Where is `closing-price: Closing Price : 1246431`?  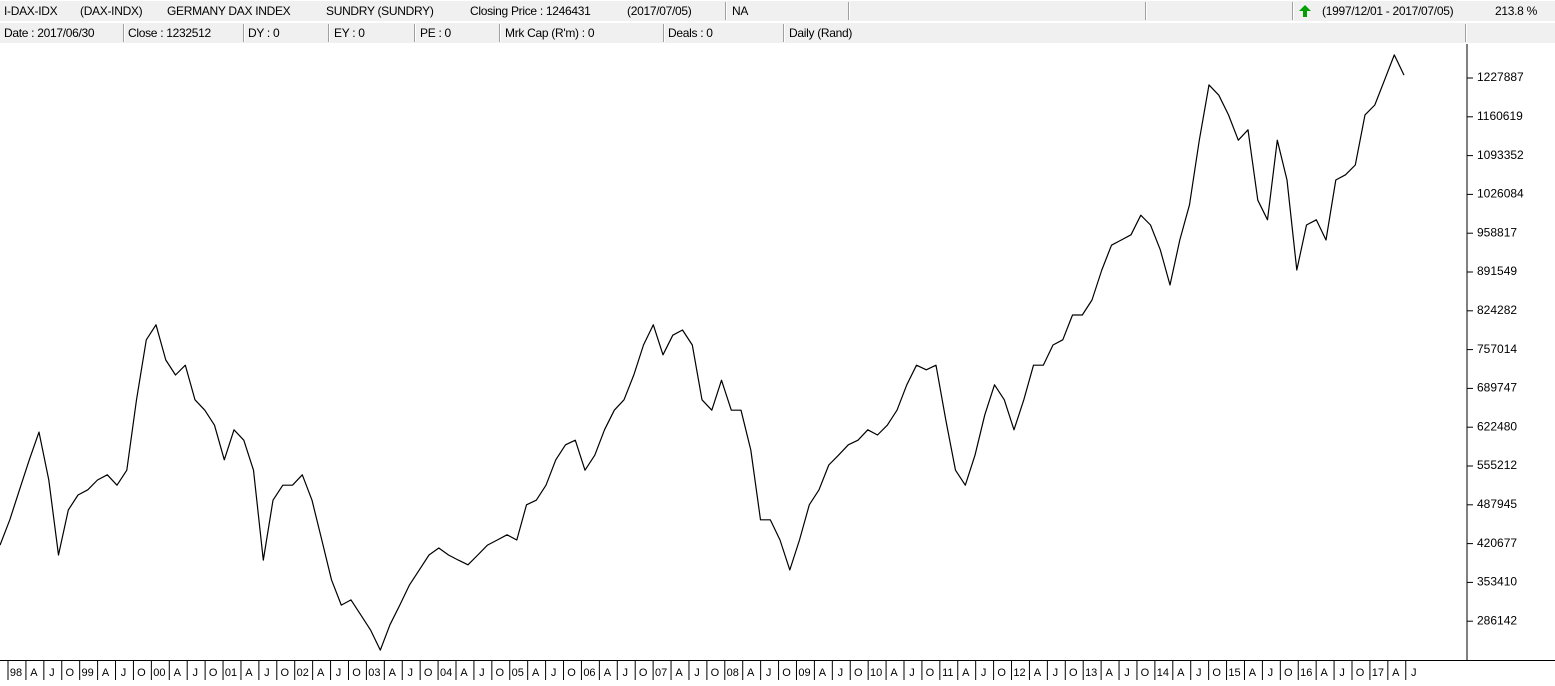 closing-price: Closing Price : 1246431 is located at coordinates (530, 11).